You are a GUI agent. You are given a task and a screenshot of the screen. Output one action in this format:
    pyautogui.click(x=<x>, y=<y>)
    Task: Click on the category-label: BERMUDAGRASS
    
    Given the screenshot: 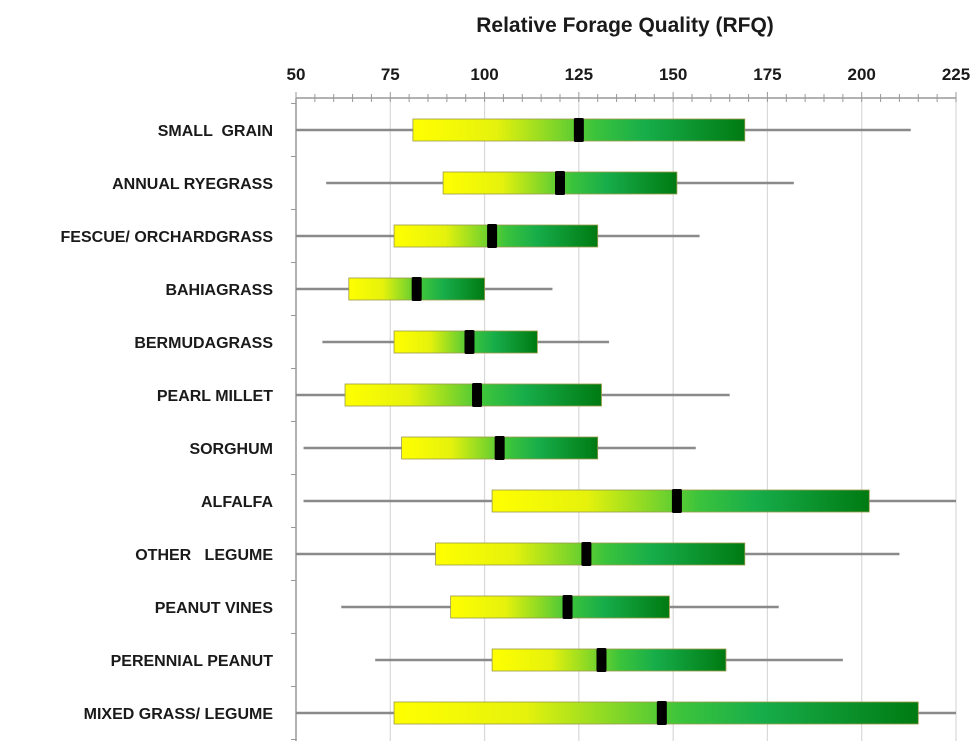 What is the action you would take?
    pyautogui.click(x=203, y=343)
    